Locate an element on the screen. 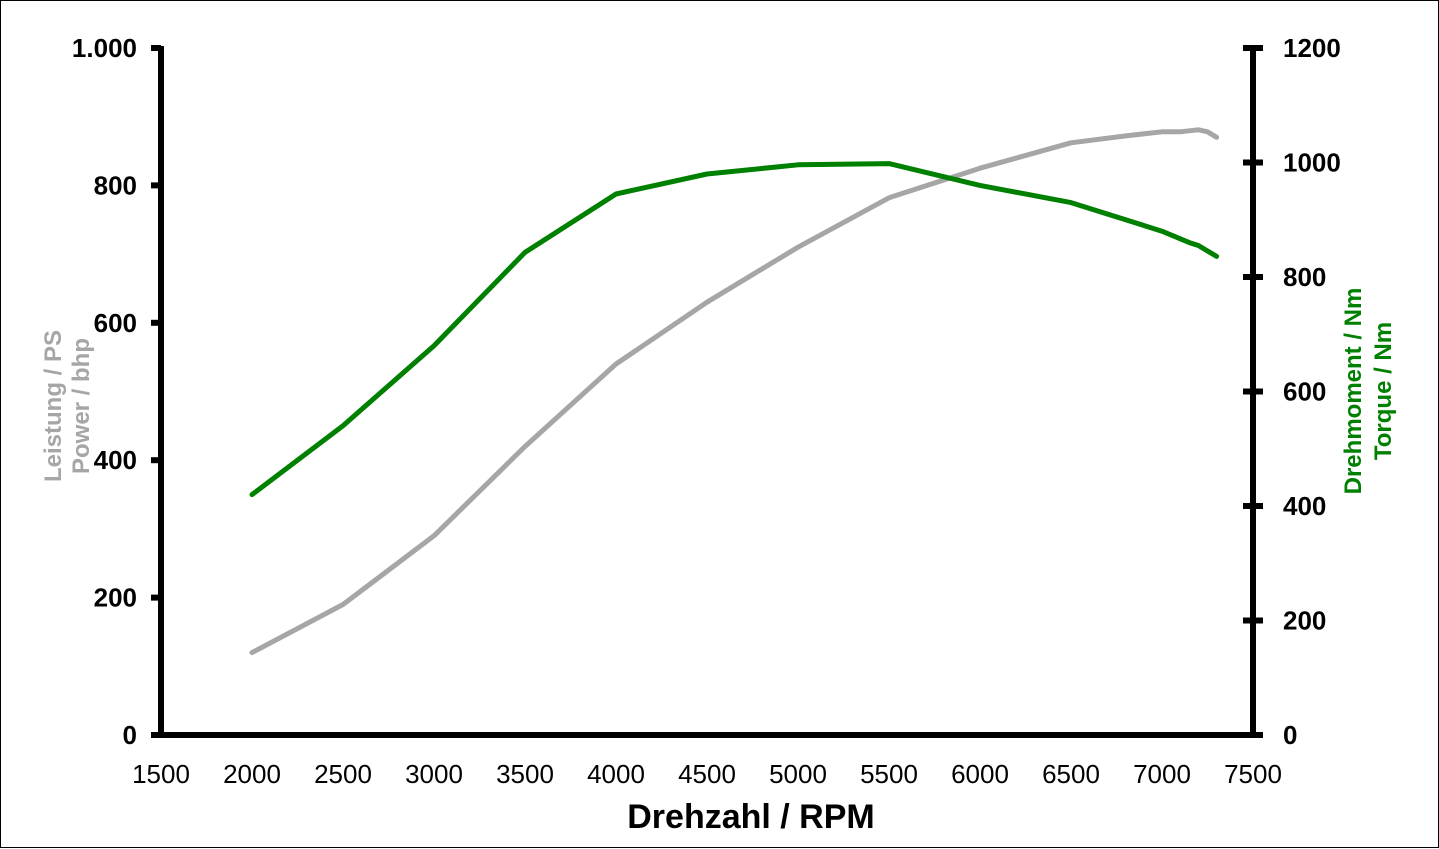 This screenshot has height=849, width=1439. x-tick-label: 7000 is located at coordinates (1162, 774).